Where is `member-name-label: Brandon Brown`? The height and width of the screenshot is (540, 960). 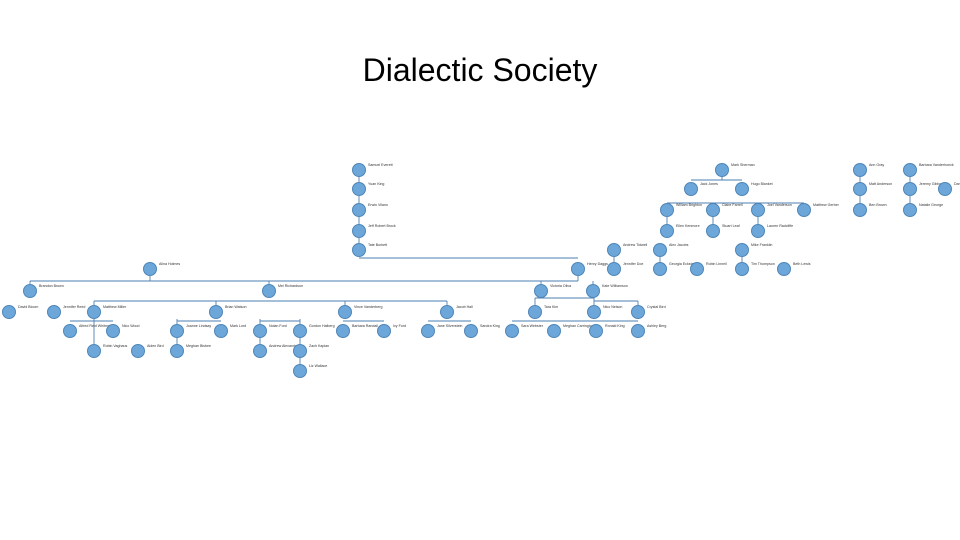 member-name-label: Brandon Brown is located at coordinates (51, 286).